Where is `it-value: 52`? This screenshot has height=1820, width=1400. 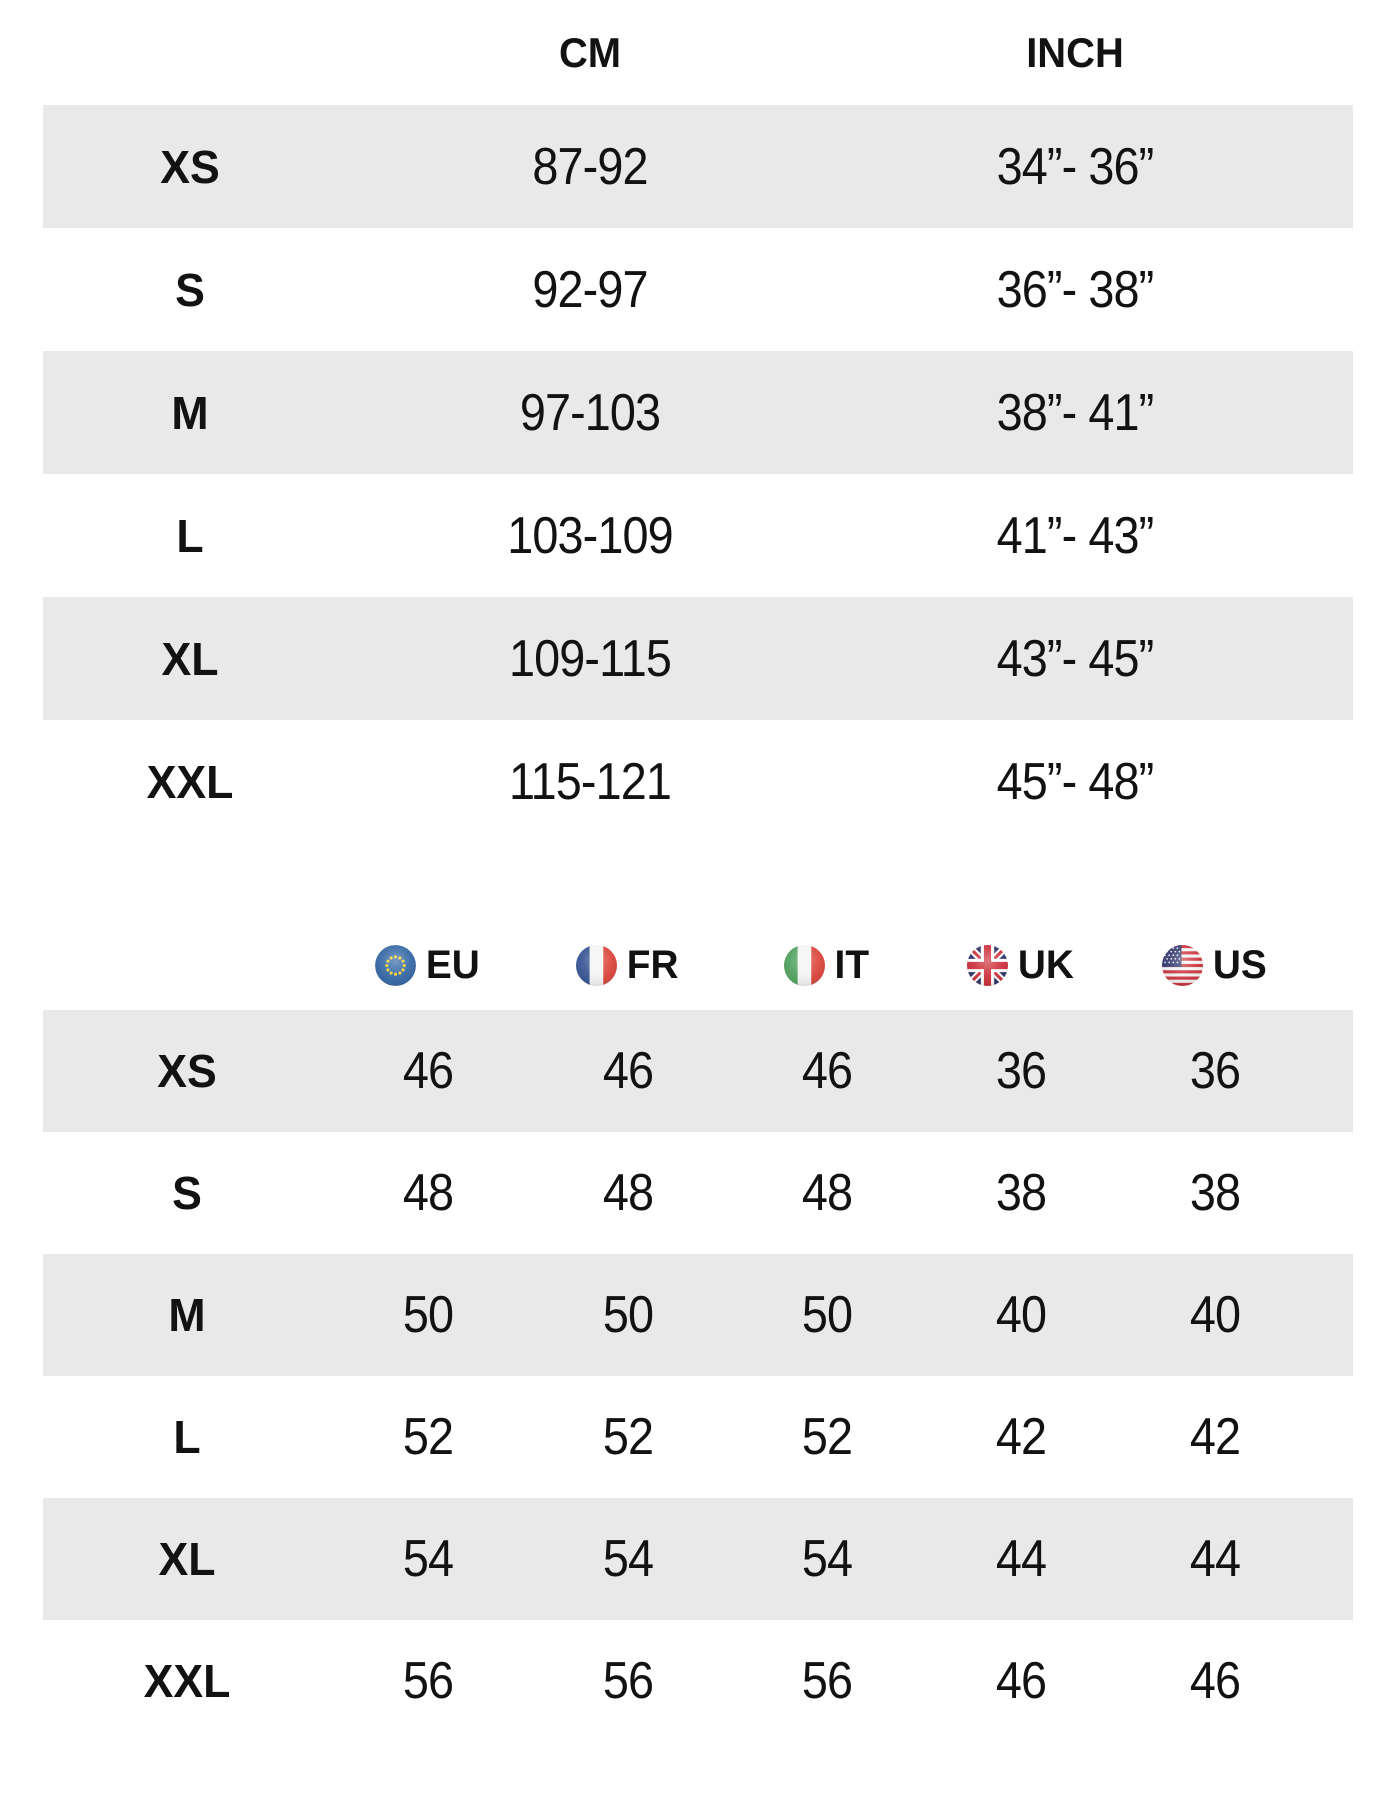 it-value: 52 is located at coordinates (827, 1437).